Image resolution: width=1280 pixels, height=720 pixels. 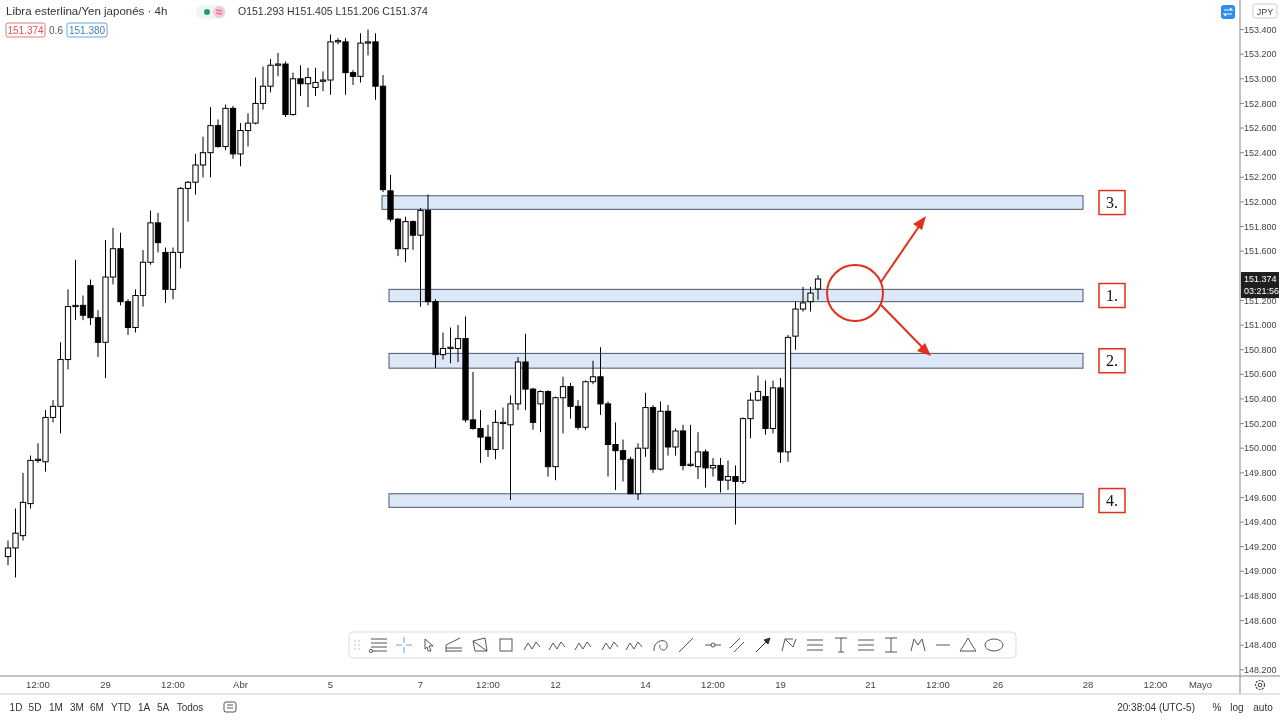 I want to click on y-tick-label: 152.000, so click(x=1260, y=202).